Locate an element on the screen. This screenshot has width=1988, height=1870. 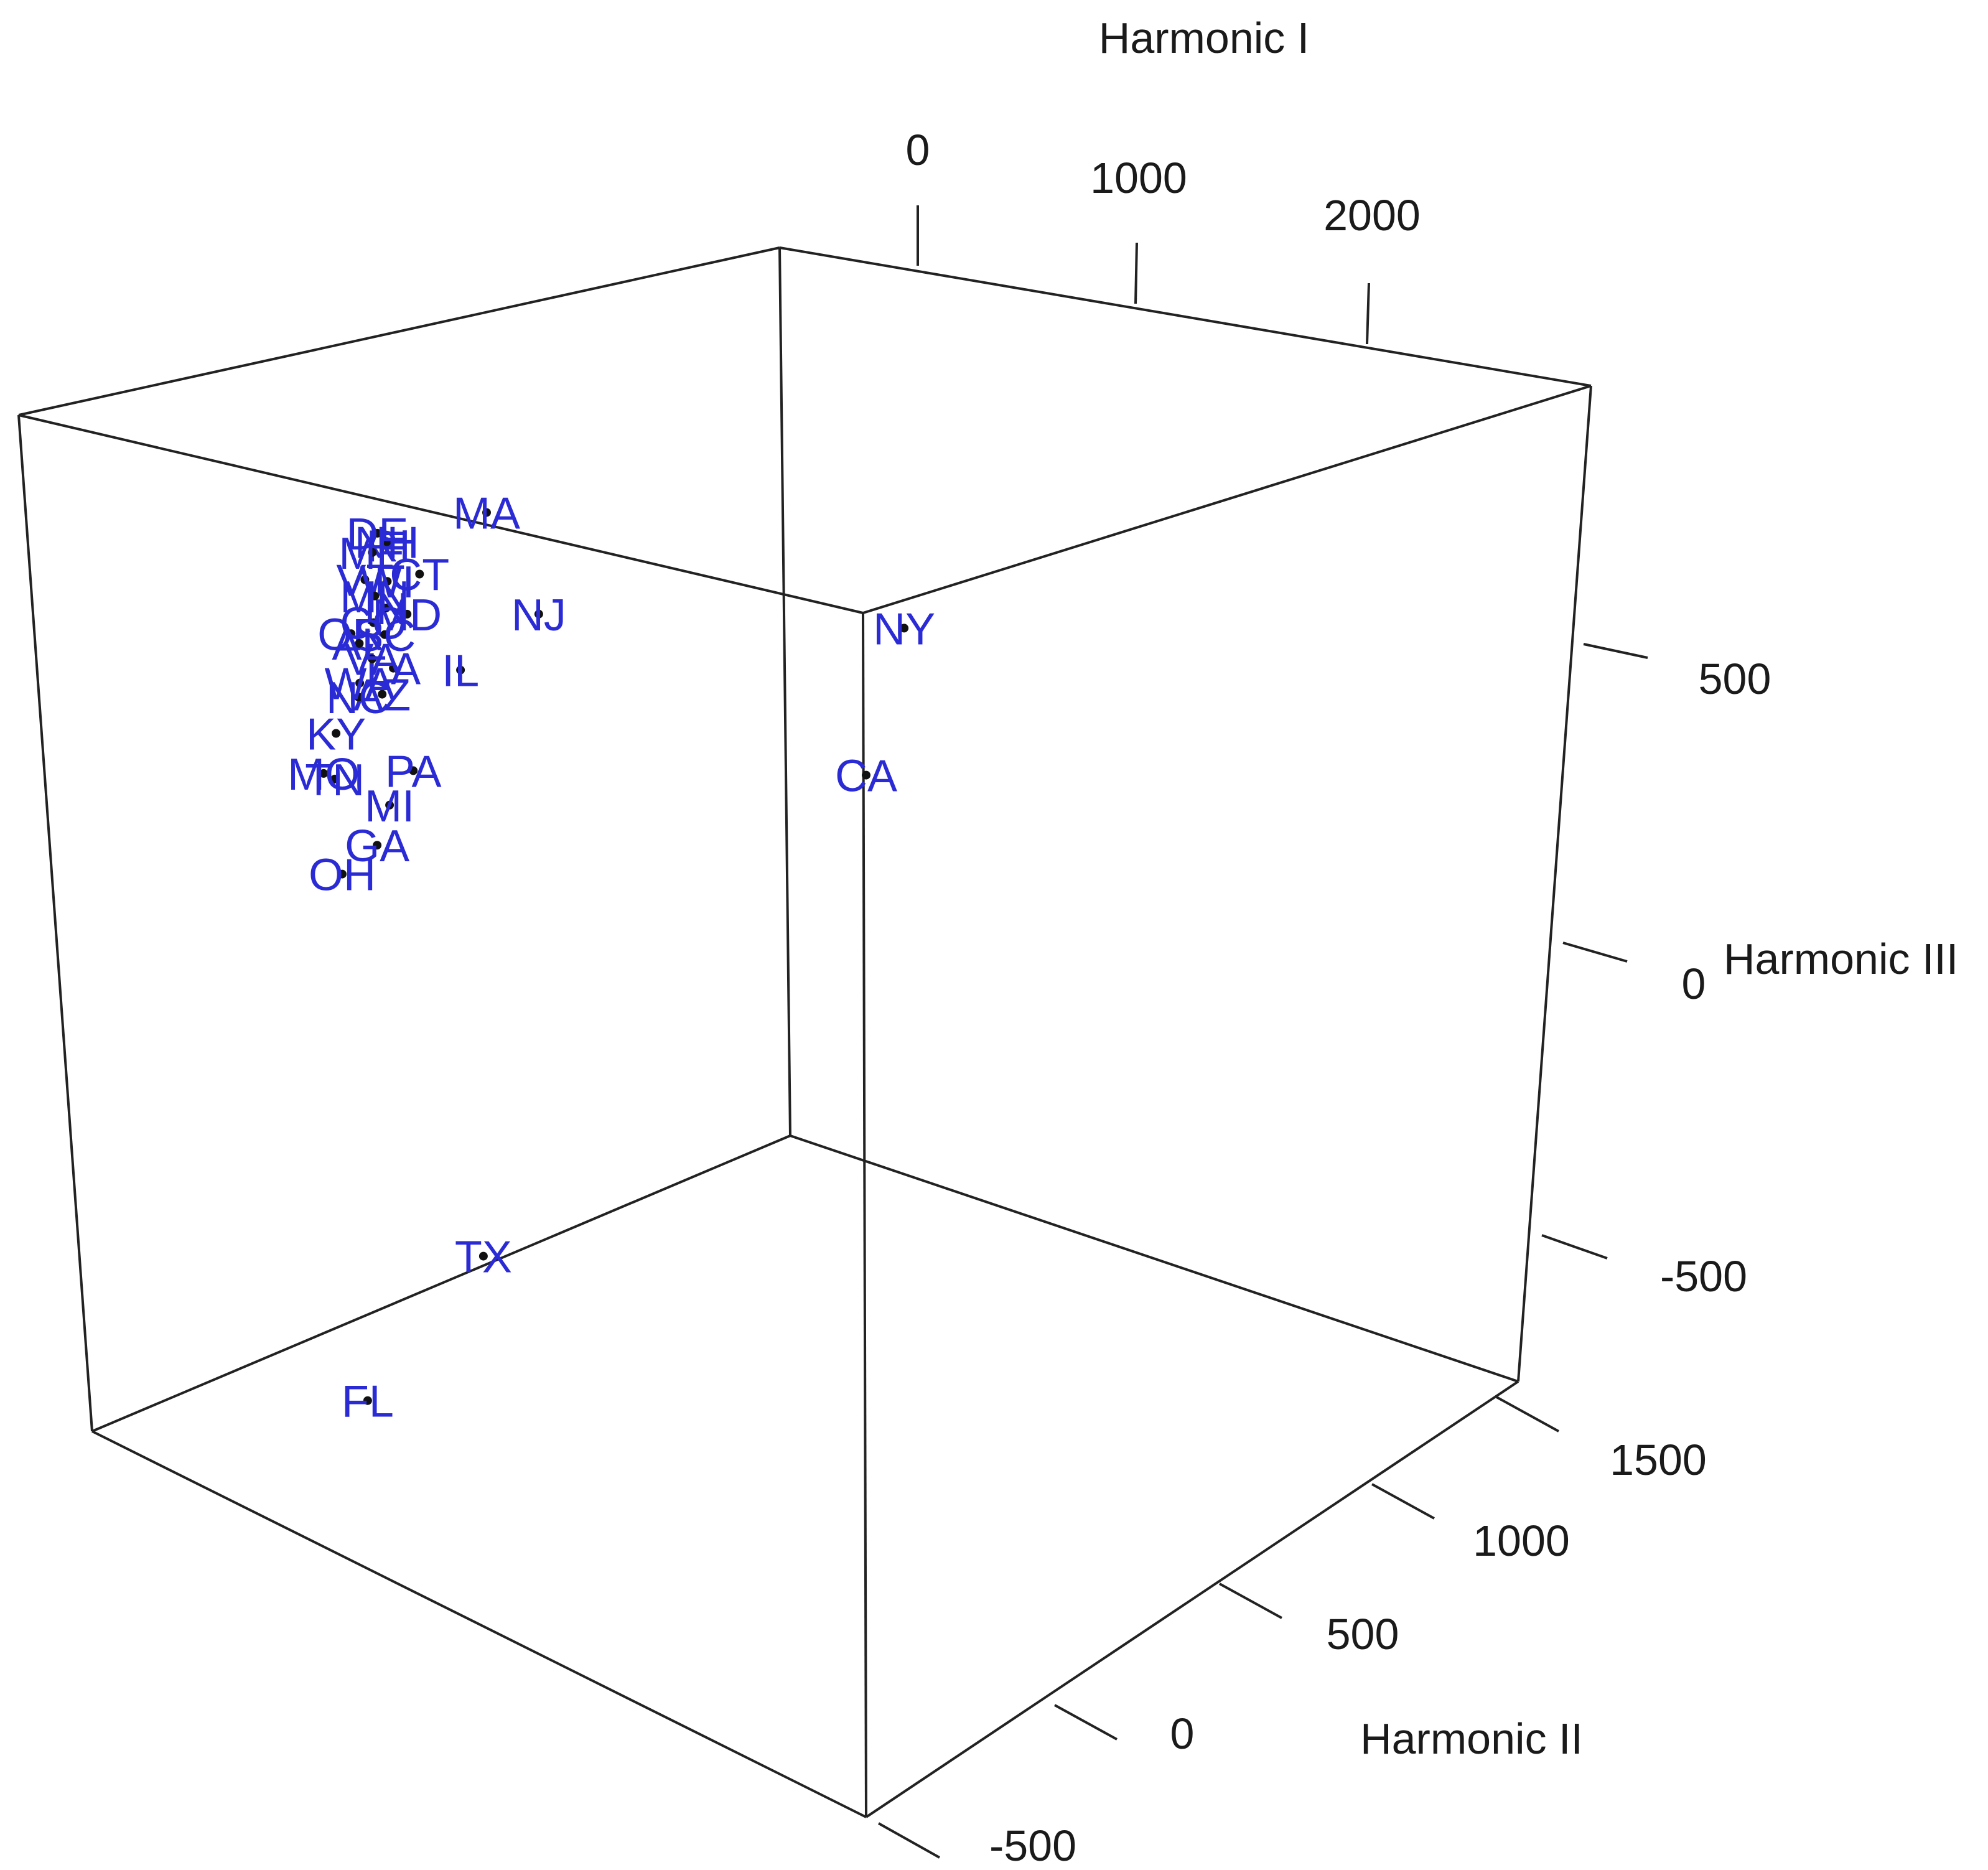
point-label: AL is located at coordinates (359, 645).